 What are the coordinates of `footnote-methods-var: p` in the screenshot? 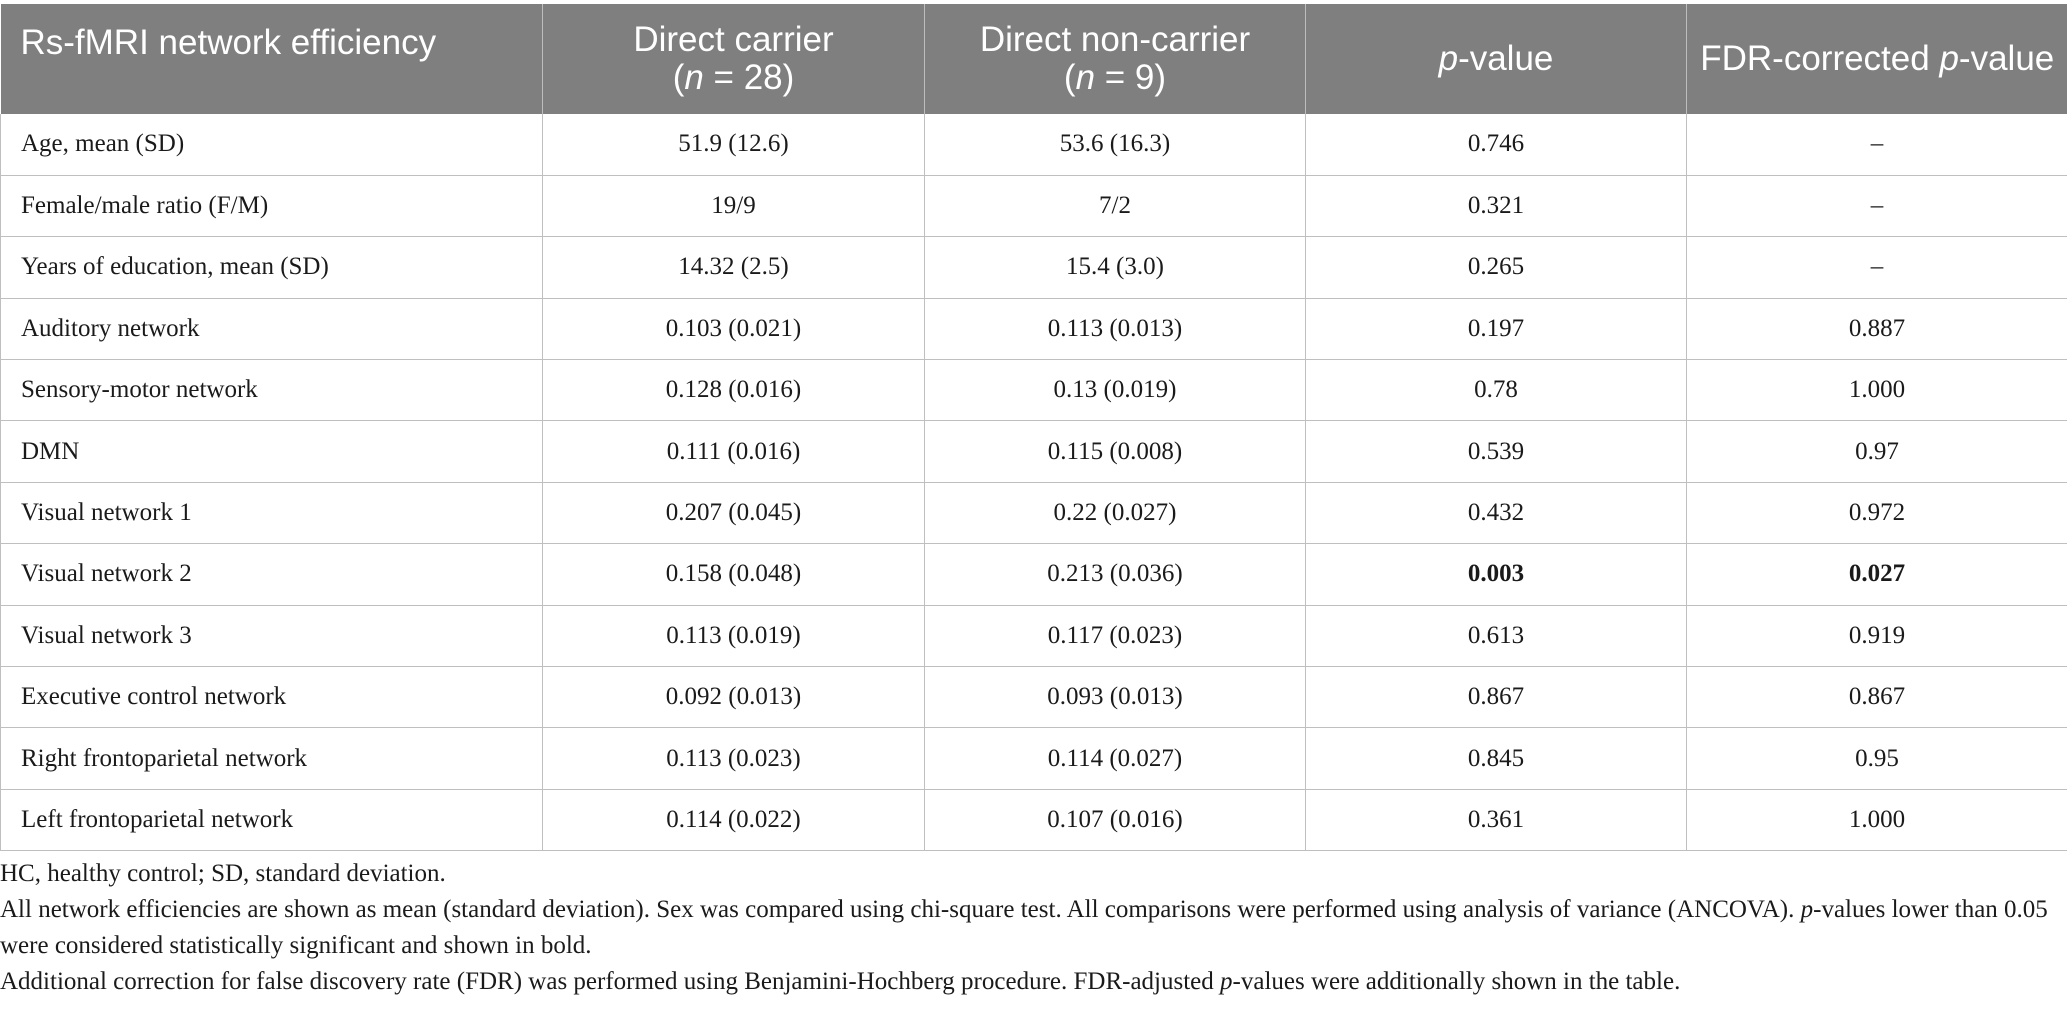 It's located at (1807, 909).